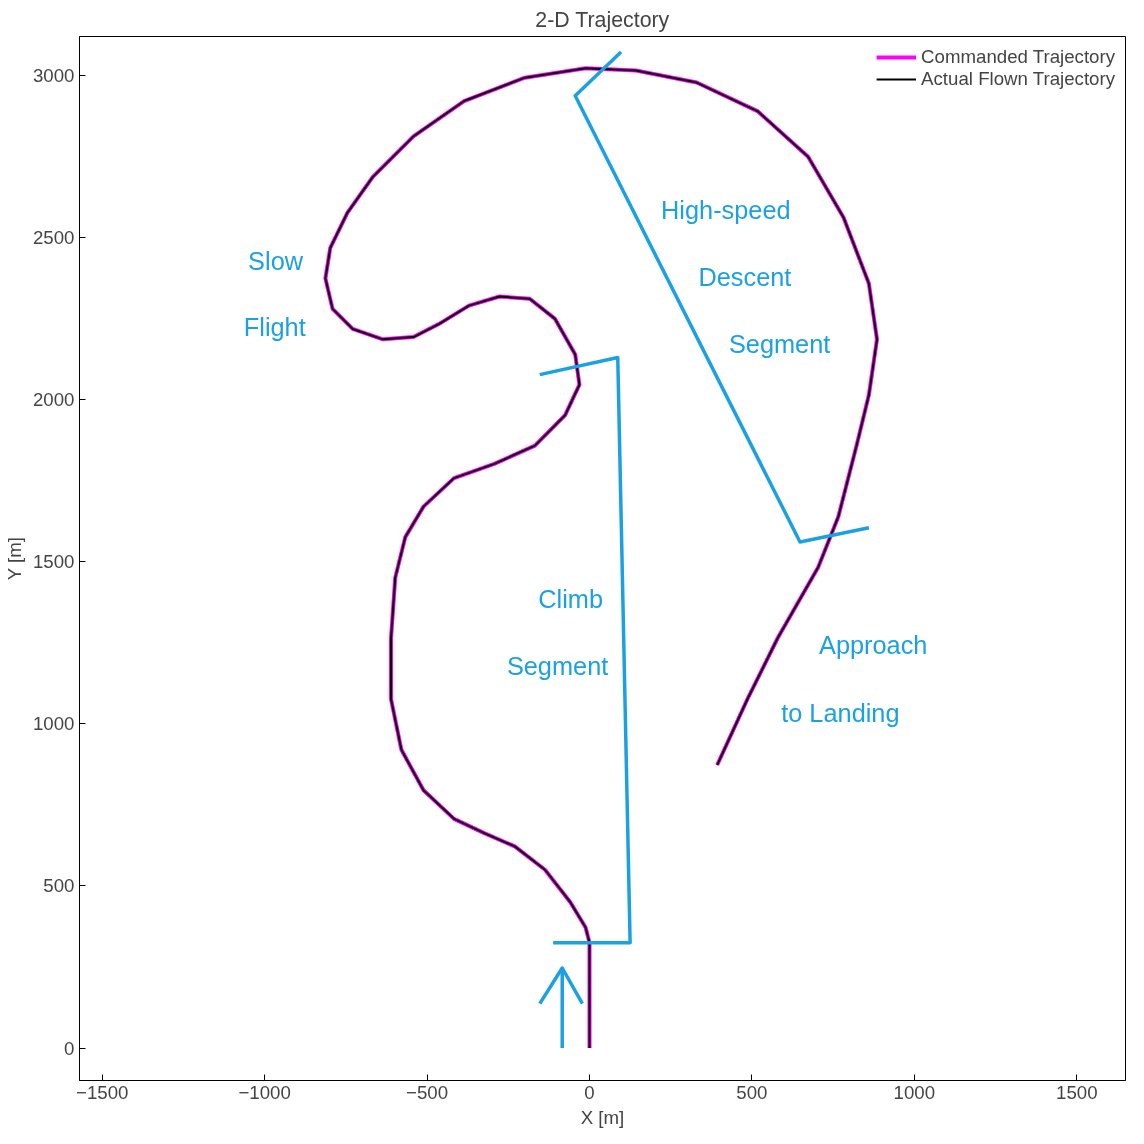 Image resolution: width=1144 pixels, height=1144 pixels. Describe the element at coordinates (54, 562) in the screenshot. I see `y-tick-label: 1500` at that location.